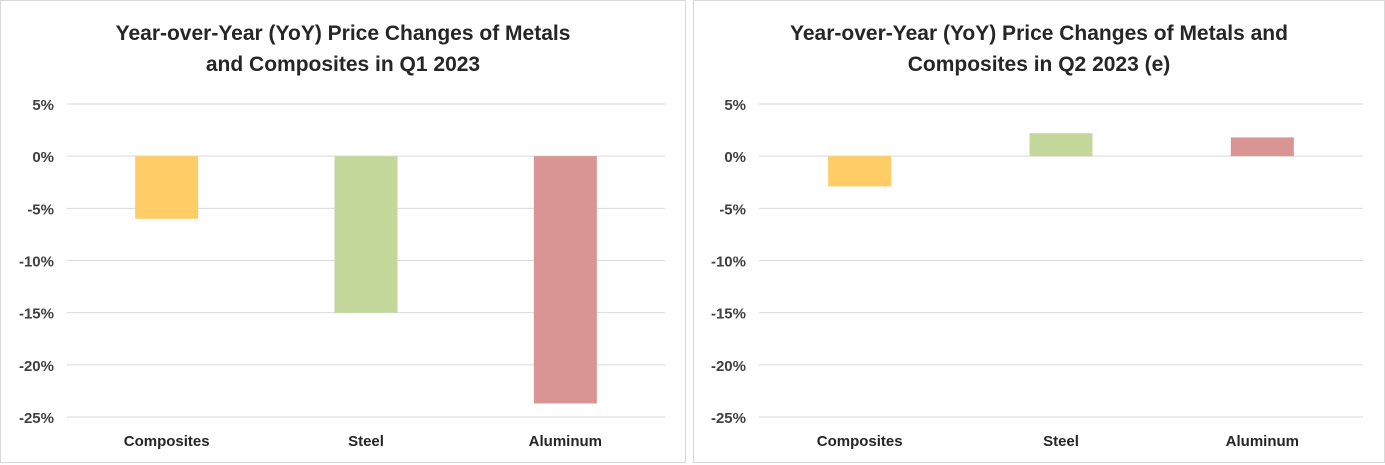 This screenshot has height=465, width=1385. Describe the element at coordinates (343, 64) in the screenshot. I see `chart-title-line-2: and Composites in Q1 2023` at that location.